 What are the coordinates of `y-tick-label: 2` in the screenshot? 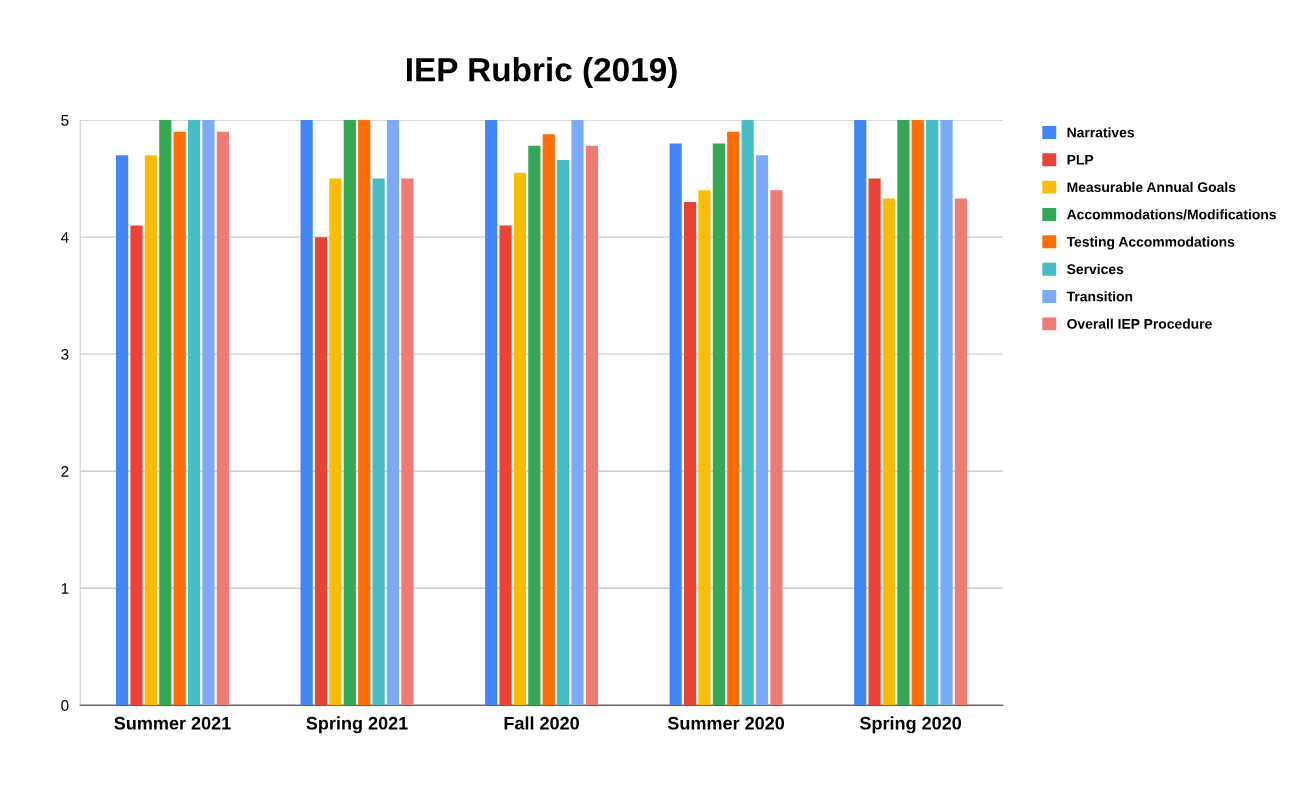 It's located at (65, 471).